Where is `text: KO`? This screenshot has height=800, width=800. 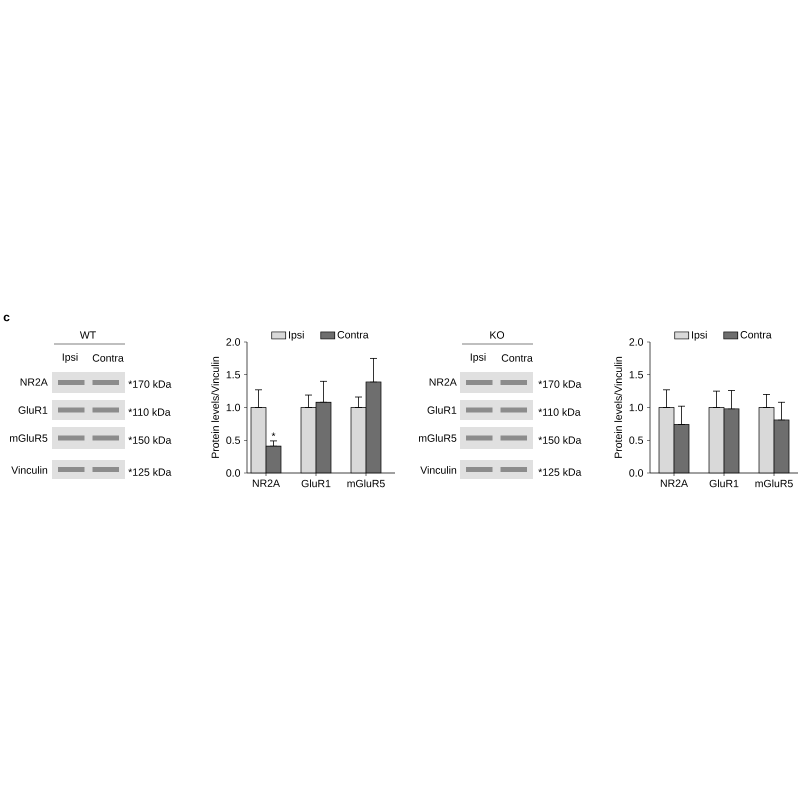
text: KO is located at coordinates (497, 335).